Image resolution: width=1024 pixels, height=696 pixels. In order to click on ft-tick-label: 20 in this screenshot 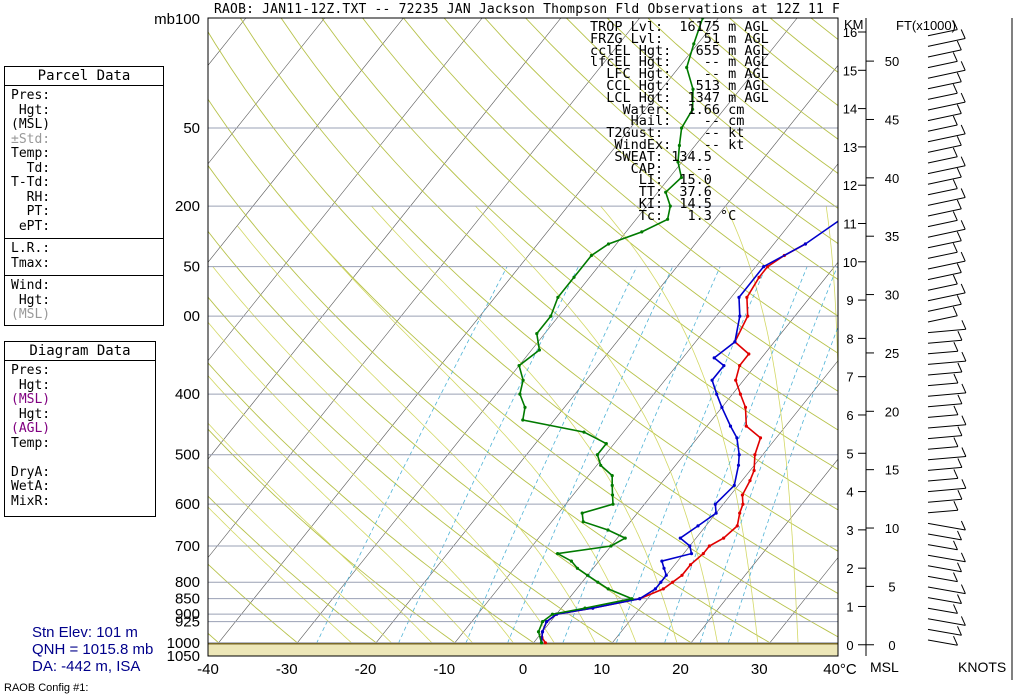, I will do `click(892, 411)`.